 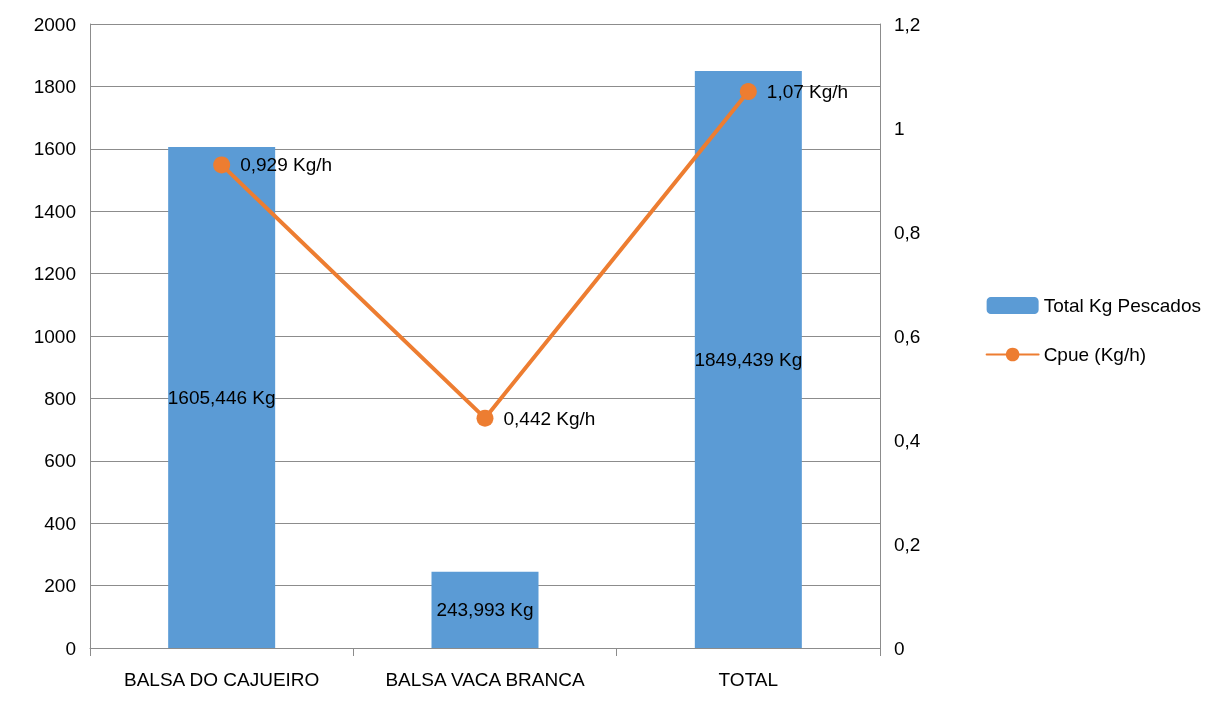 What do you see at coordinates (899, 648) in the screenshot?
I see `y2-tick-label: 0` at bounding box center [899, 648].